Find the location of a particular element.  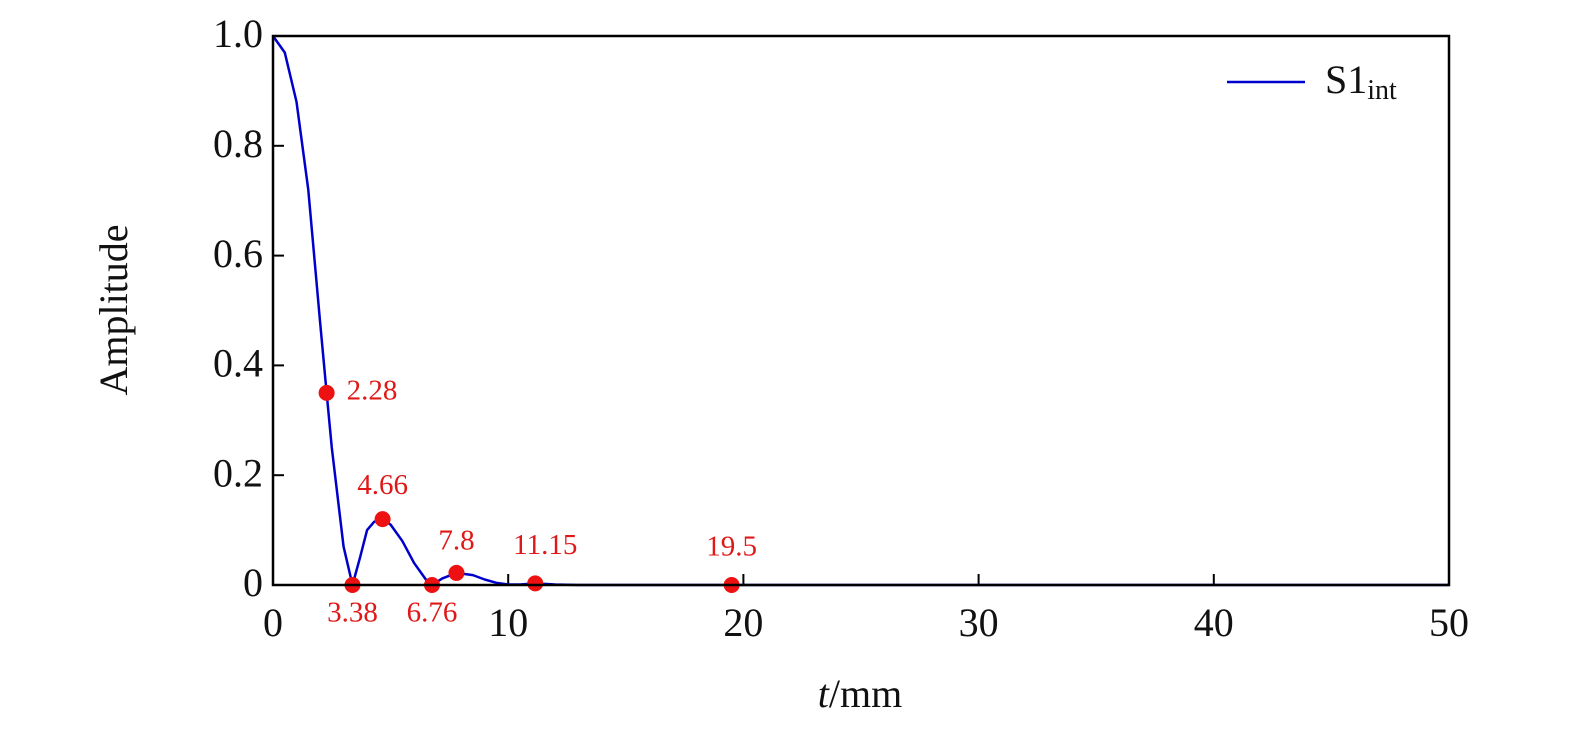

legend-subscript: int is located at coordinates (1382, 90).